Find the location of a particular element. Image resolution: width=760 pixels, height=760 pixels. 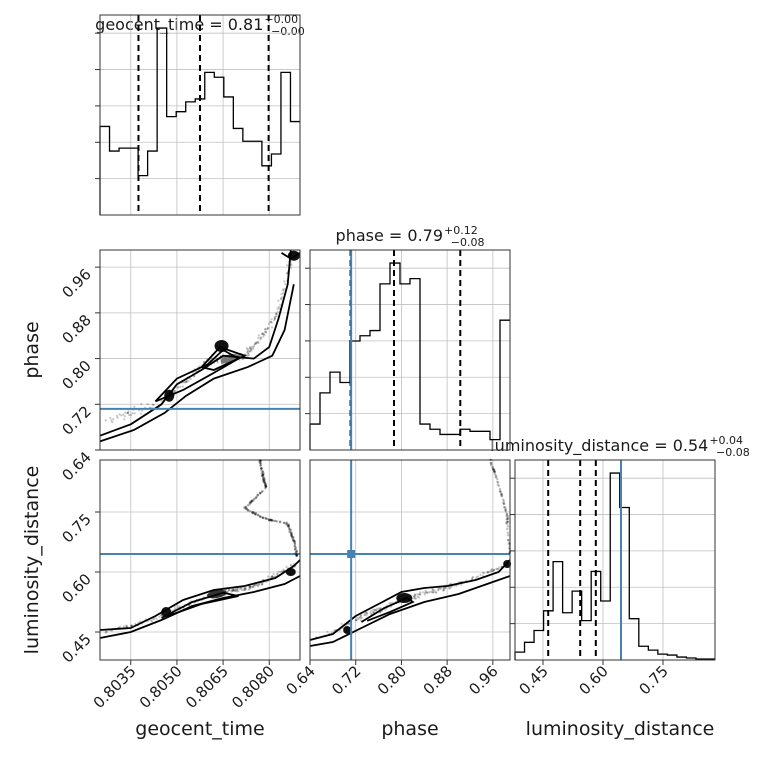

xtick-label-phase-2: 0.80 is located at coordinates (392, 680).